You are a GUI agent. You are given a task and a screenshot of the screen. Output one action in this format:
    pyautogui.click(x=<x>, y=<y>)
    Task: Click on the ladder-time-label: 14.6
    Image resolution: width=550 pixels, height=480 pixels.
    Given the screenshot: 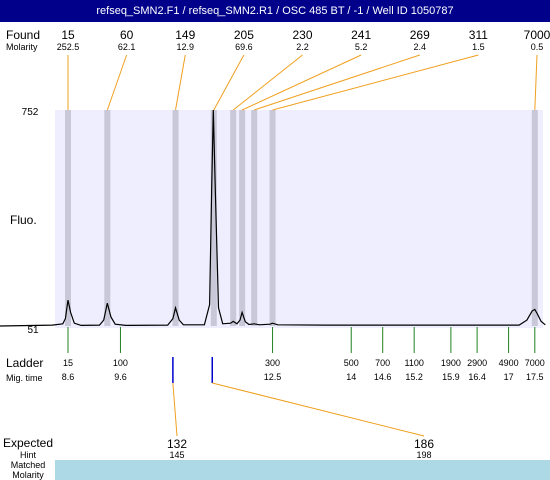 What is the action you would take?
    pyautogui.click(x=383, y=377)
    